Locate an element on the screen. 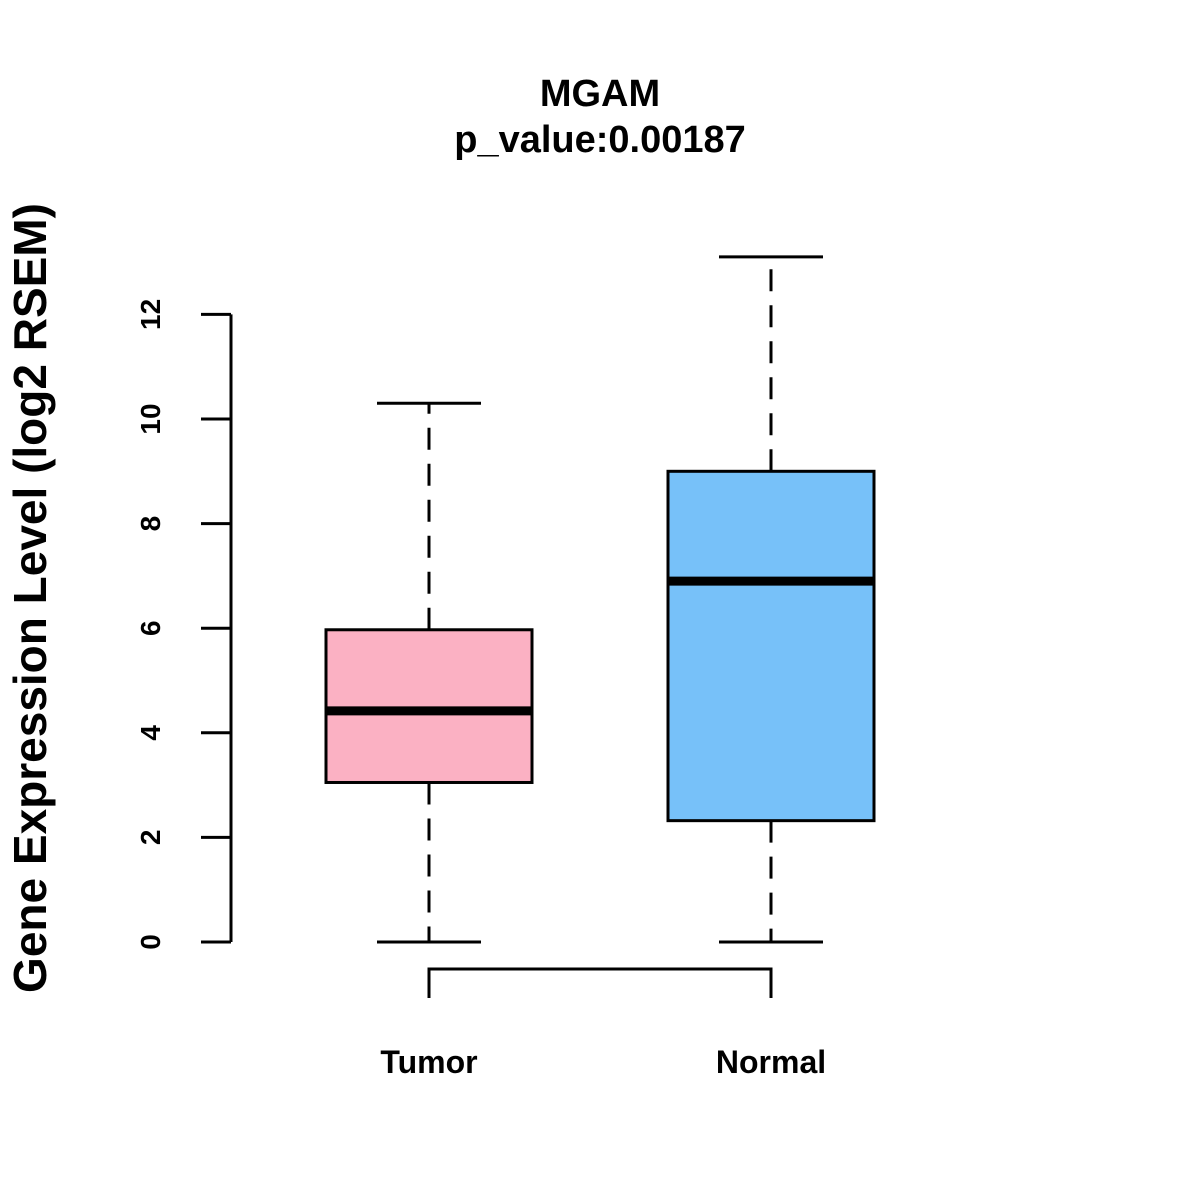 This screenshot has height=1200, width=1200. x-category-label: Normal is located at coordinates (771, 1062).